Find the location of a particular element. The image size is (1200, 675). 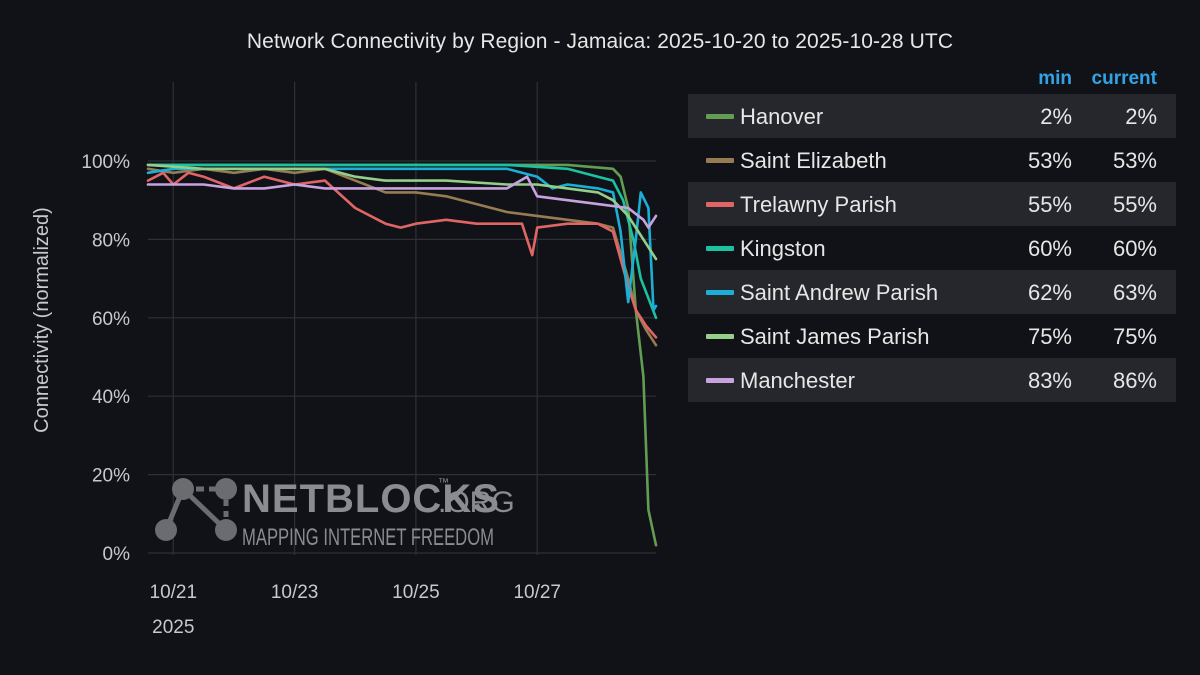

legend-current-value: 63% is located at coordinates (1134, 292).